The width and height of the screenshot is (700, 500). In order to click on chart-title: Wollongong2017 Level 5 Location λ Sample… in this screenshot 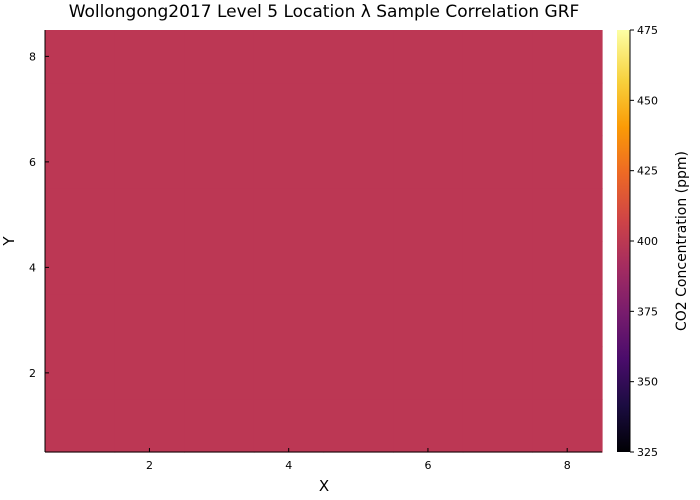, I will do `click(324, 12)`.